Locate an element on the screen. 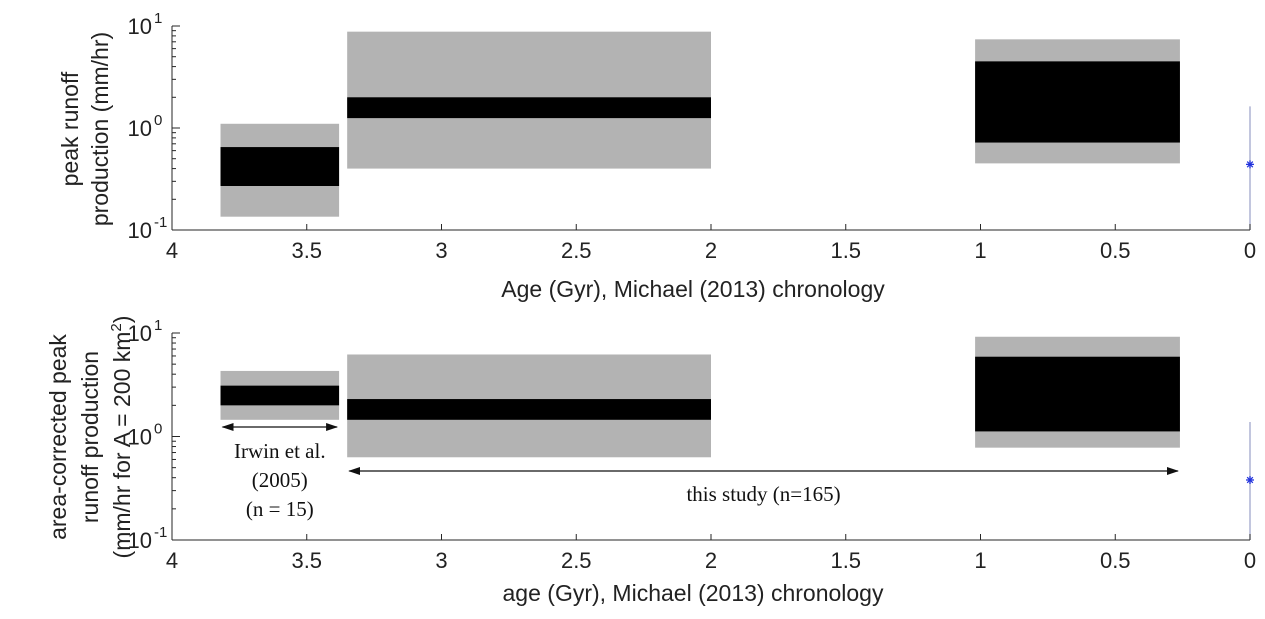  this-study-label: this study (n=165) is located at coordinates (763, 494).